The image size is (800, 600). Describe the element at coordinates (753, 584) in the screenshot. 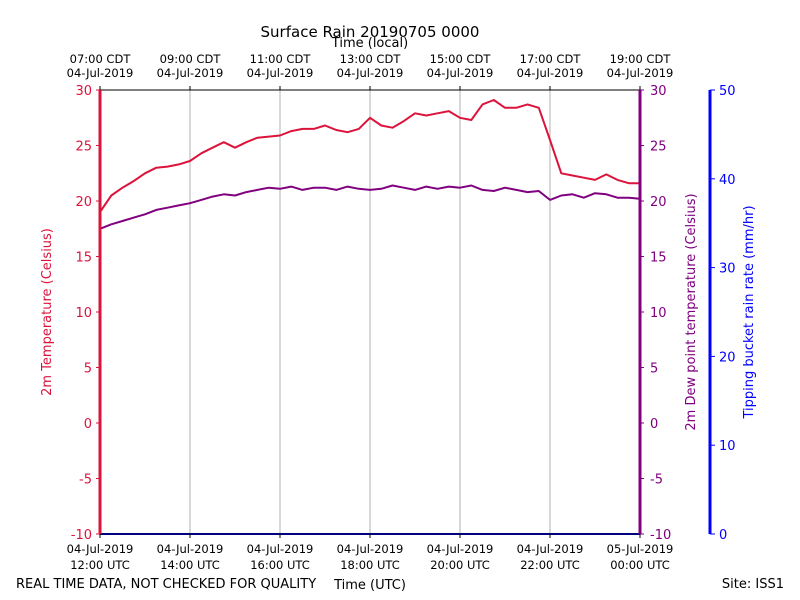

I see `site-label: Site: ISS1` at that location.